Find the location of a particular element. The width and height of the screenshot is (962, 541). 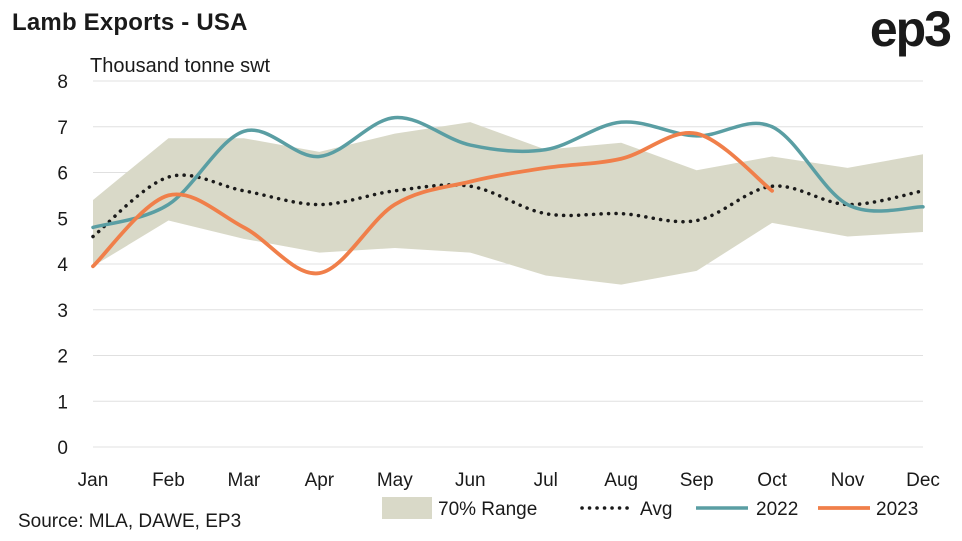

x-tick-label-dec: Dec is located at coordinates (923, 480).